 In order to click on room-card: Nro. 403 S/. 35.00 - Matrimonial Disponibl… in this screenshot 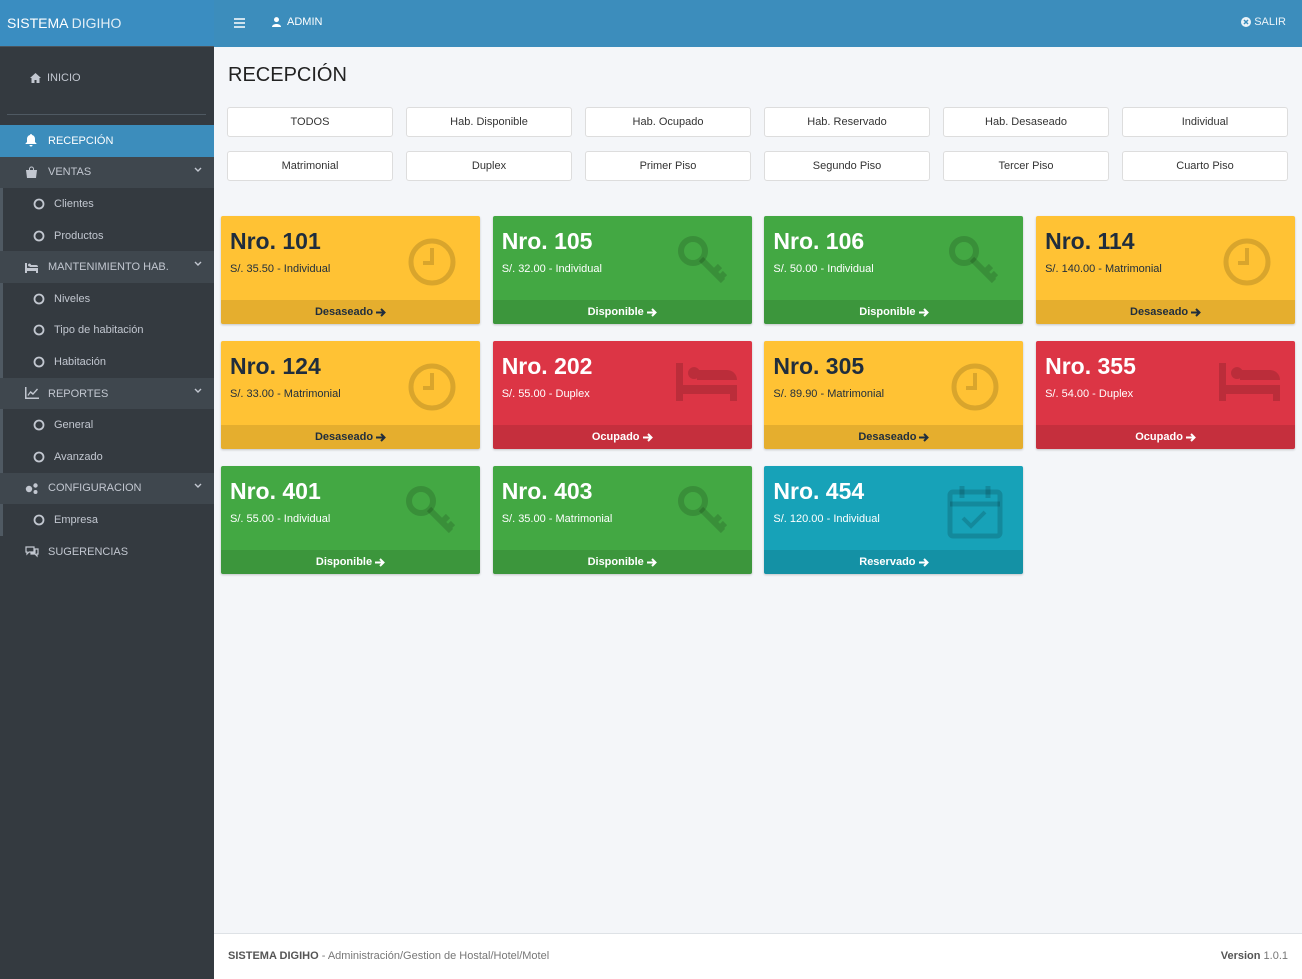, I will do `click(622, 520)`.